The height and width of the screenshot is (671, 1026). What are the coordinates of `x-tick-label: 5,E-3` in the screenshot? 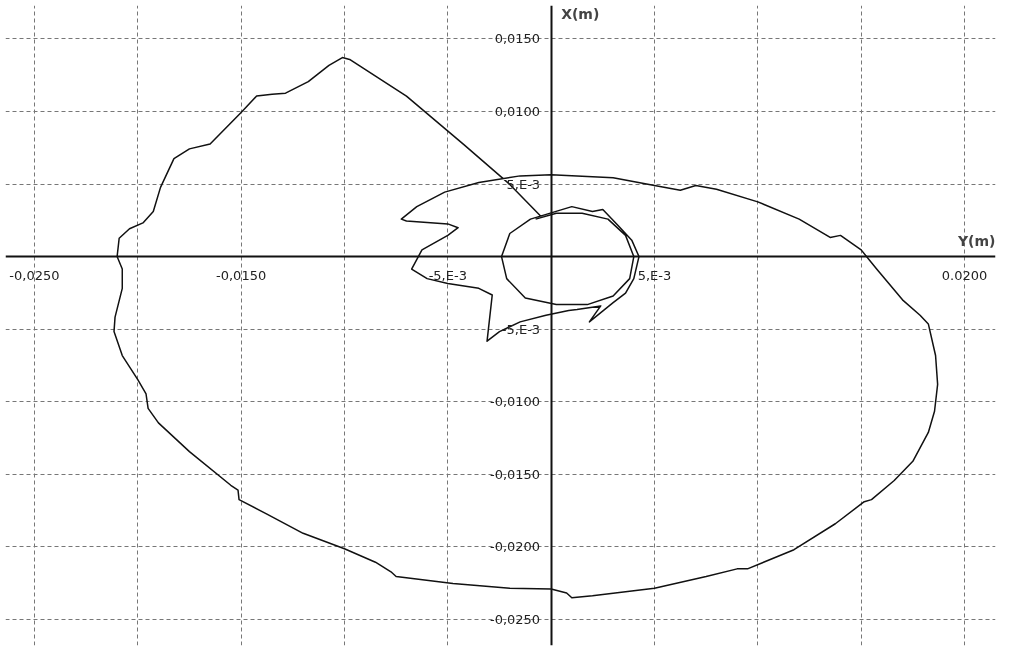 It's located at (654, 275).